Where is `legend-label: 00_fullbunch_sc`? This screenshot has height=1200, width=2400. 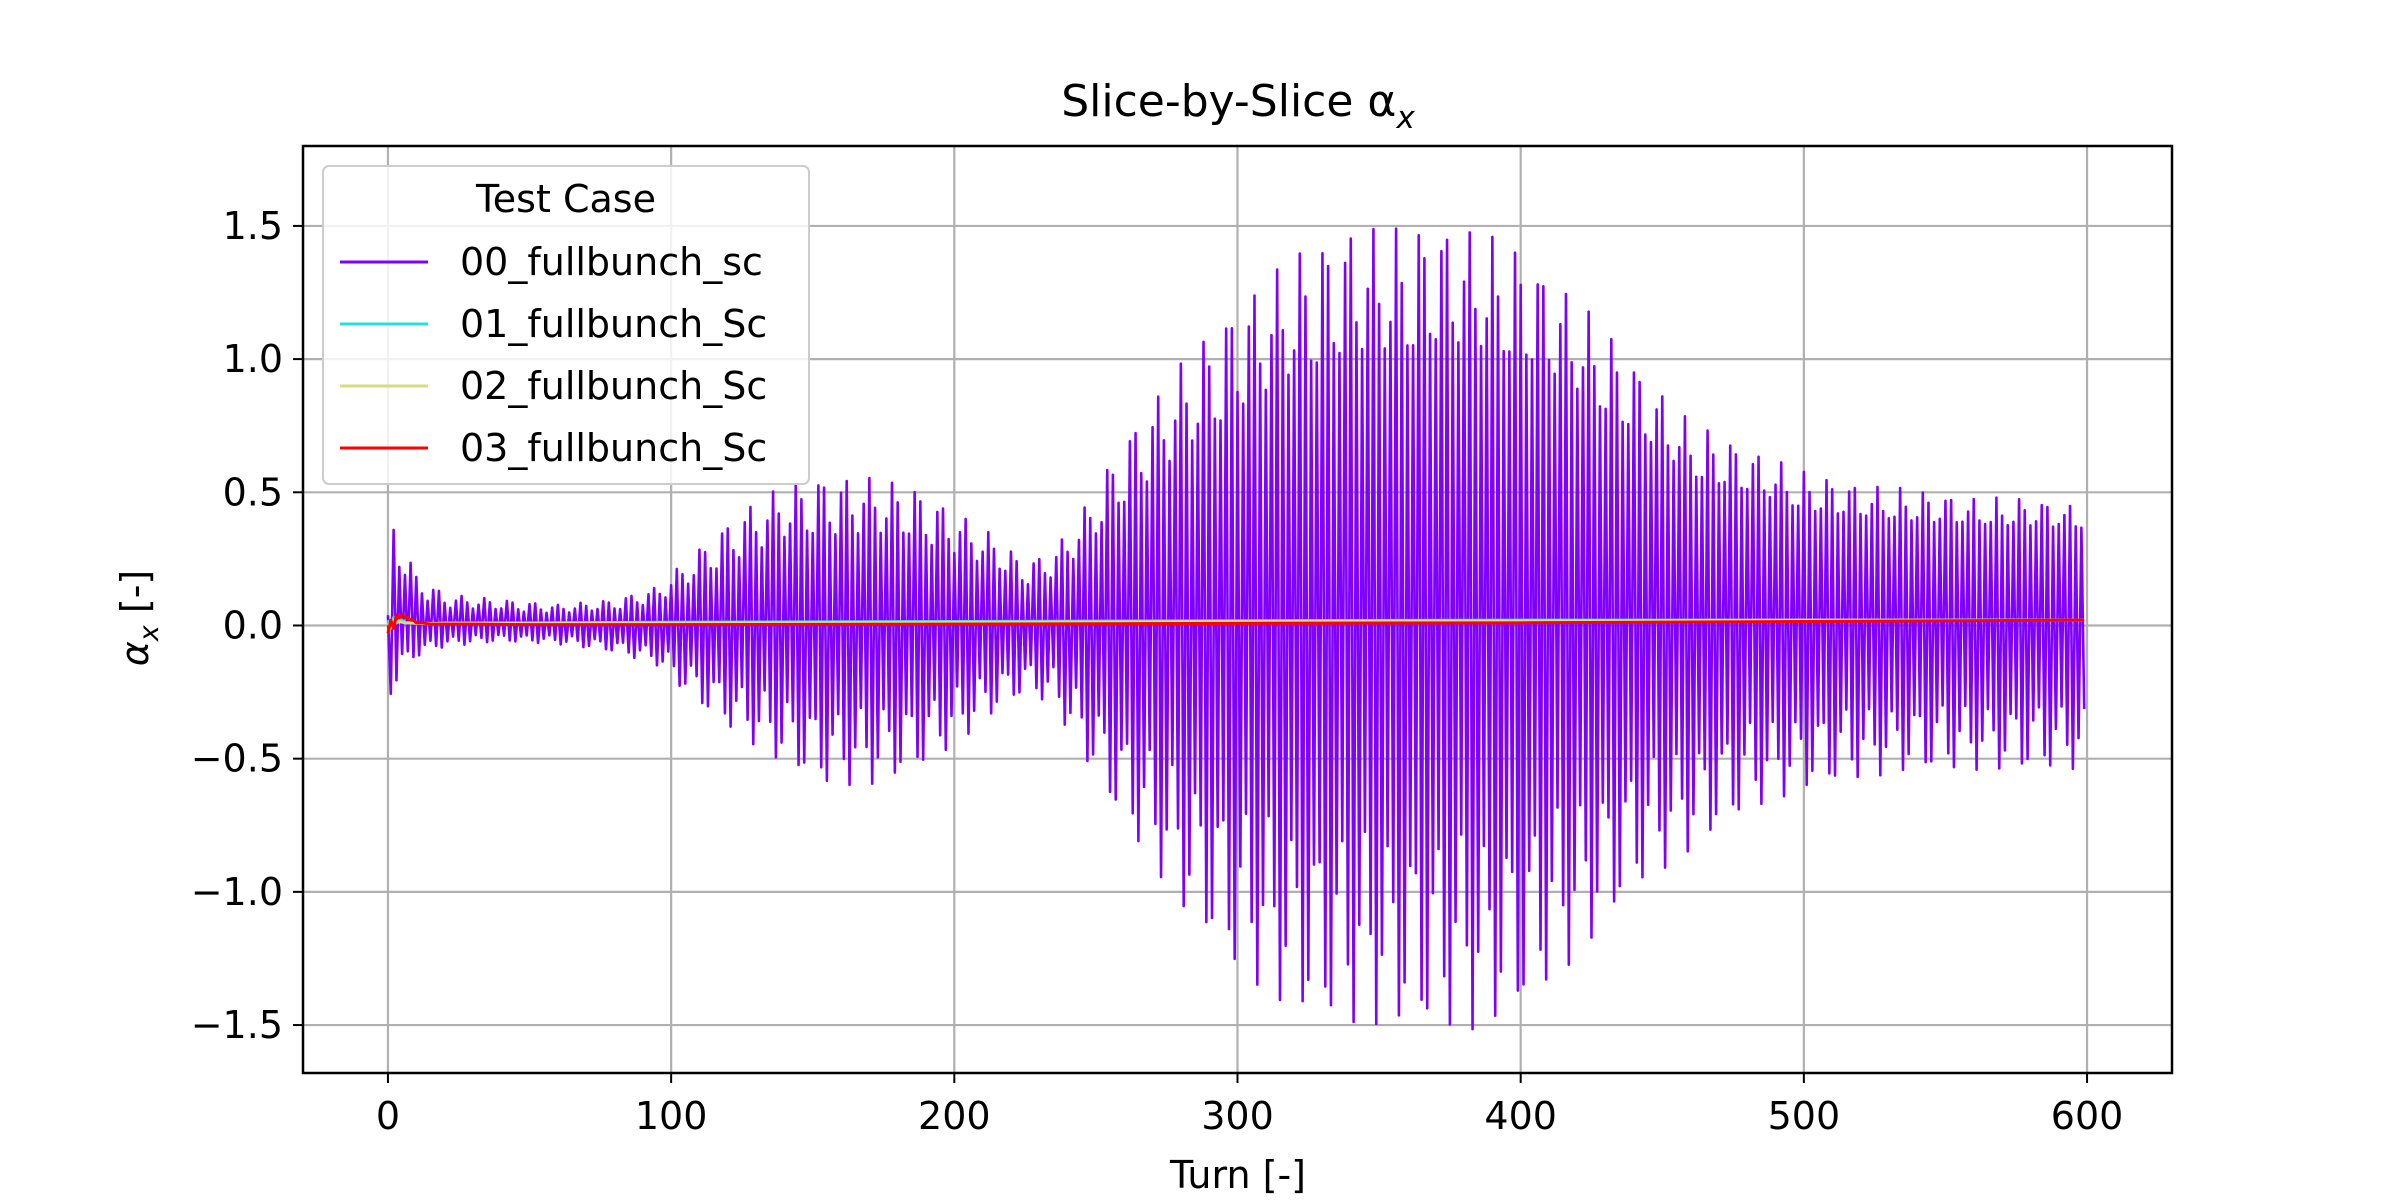 legend-label: 00_fullbunch_sc is located at coordinates (611, 262).